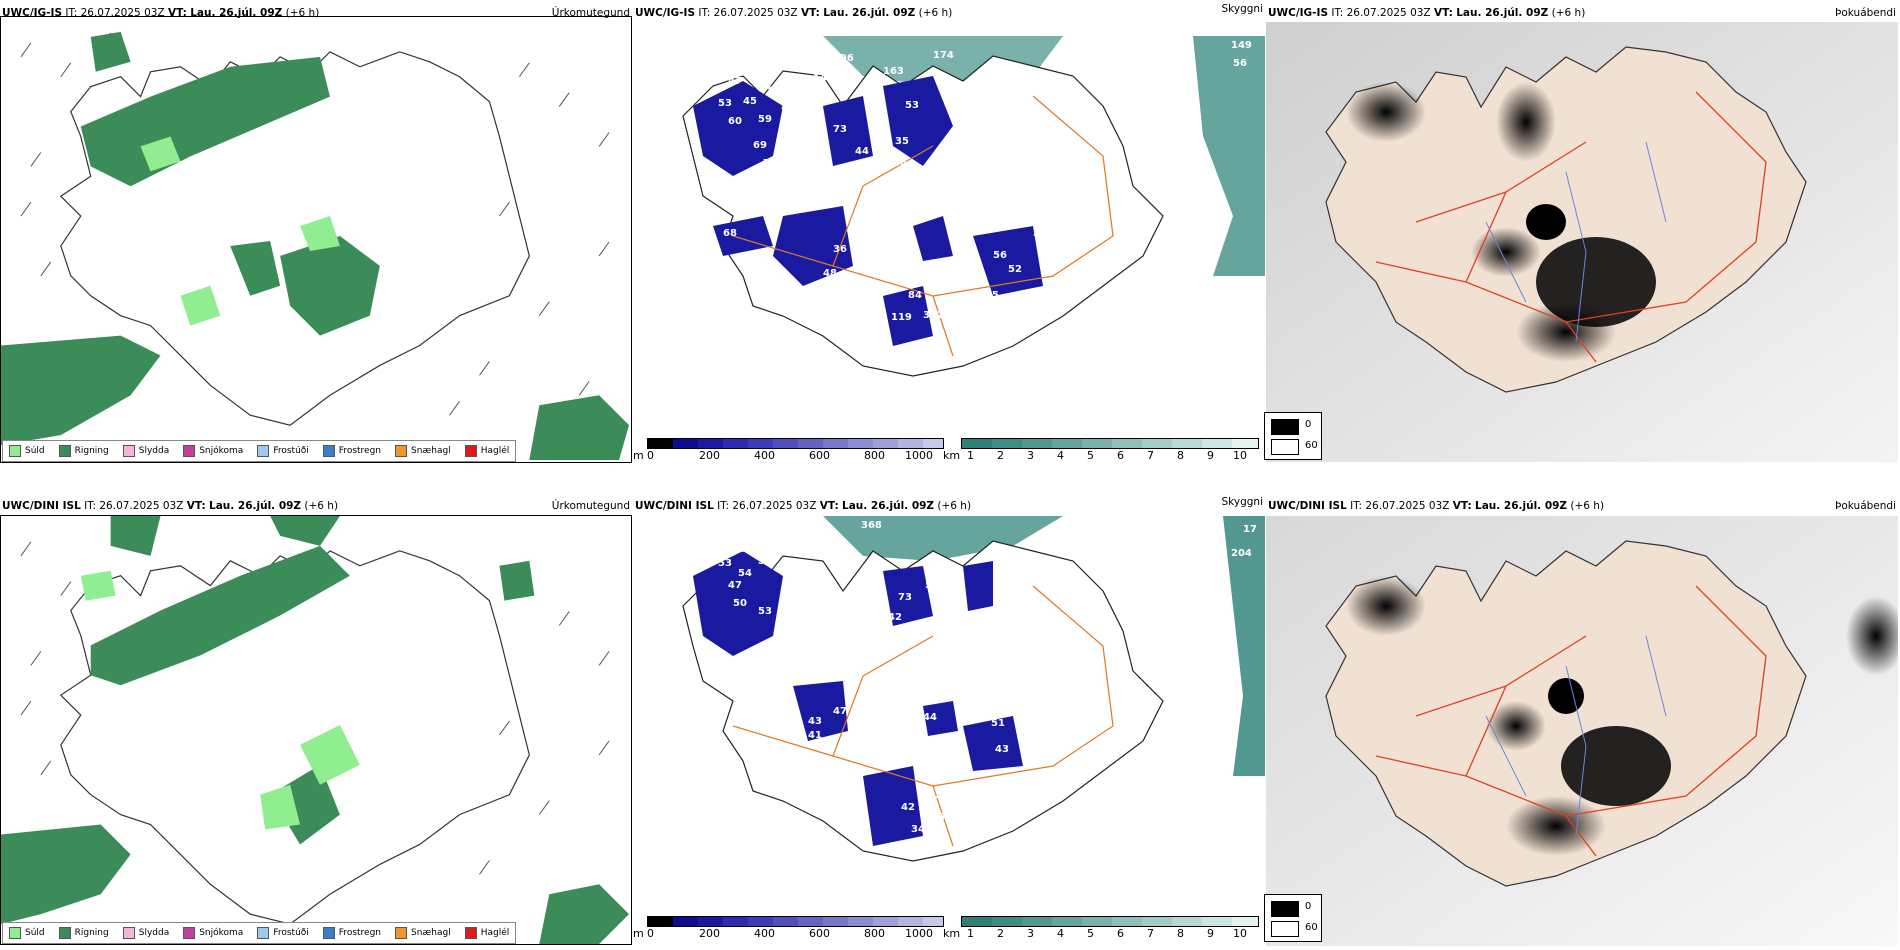 The height and width of the screenshot is (950, 1900). Describe the element at coordinates (952, 455) in the screenshot. I see `colorbar-unit: km` at that location.